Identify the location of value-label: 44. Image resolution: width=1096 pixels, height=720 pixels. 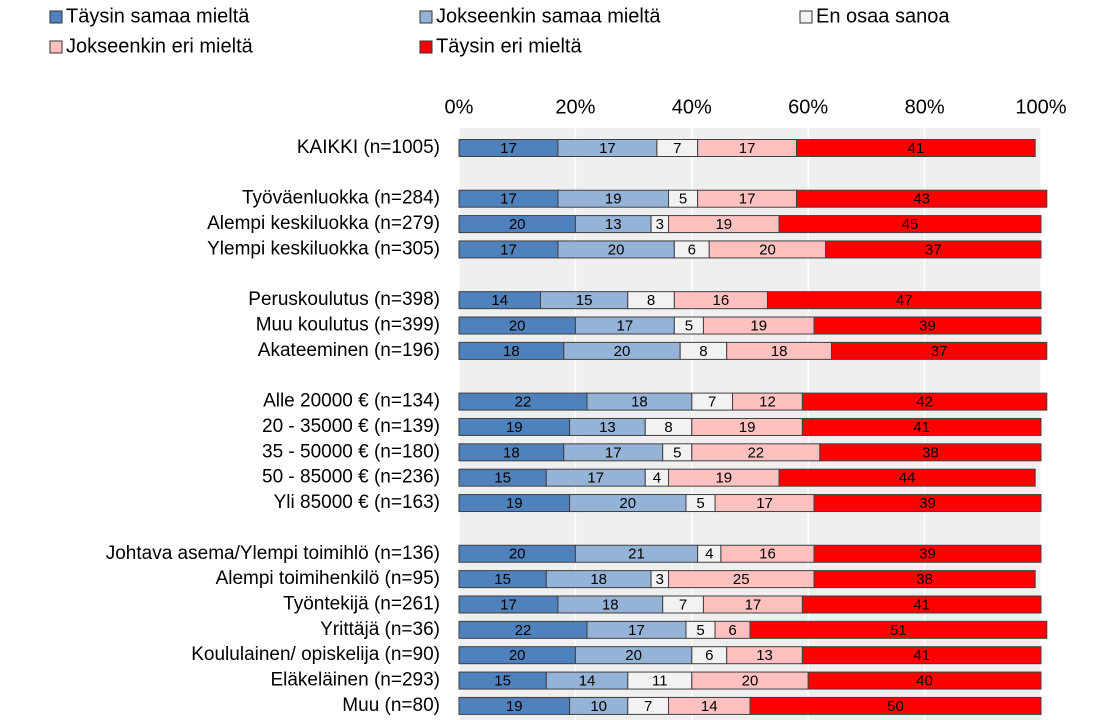
(907, 478).